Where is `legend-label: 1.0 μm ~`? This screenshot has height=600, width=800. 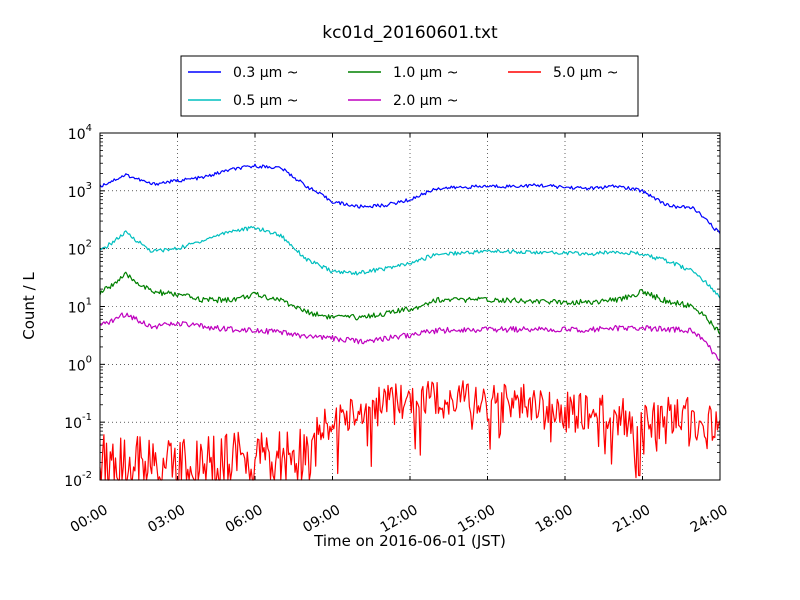 legend-label: 1.0 μm ~ is located at coordinates (425, 73).